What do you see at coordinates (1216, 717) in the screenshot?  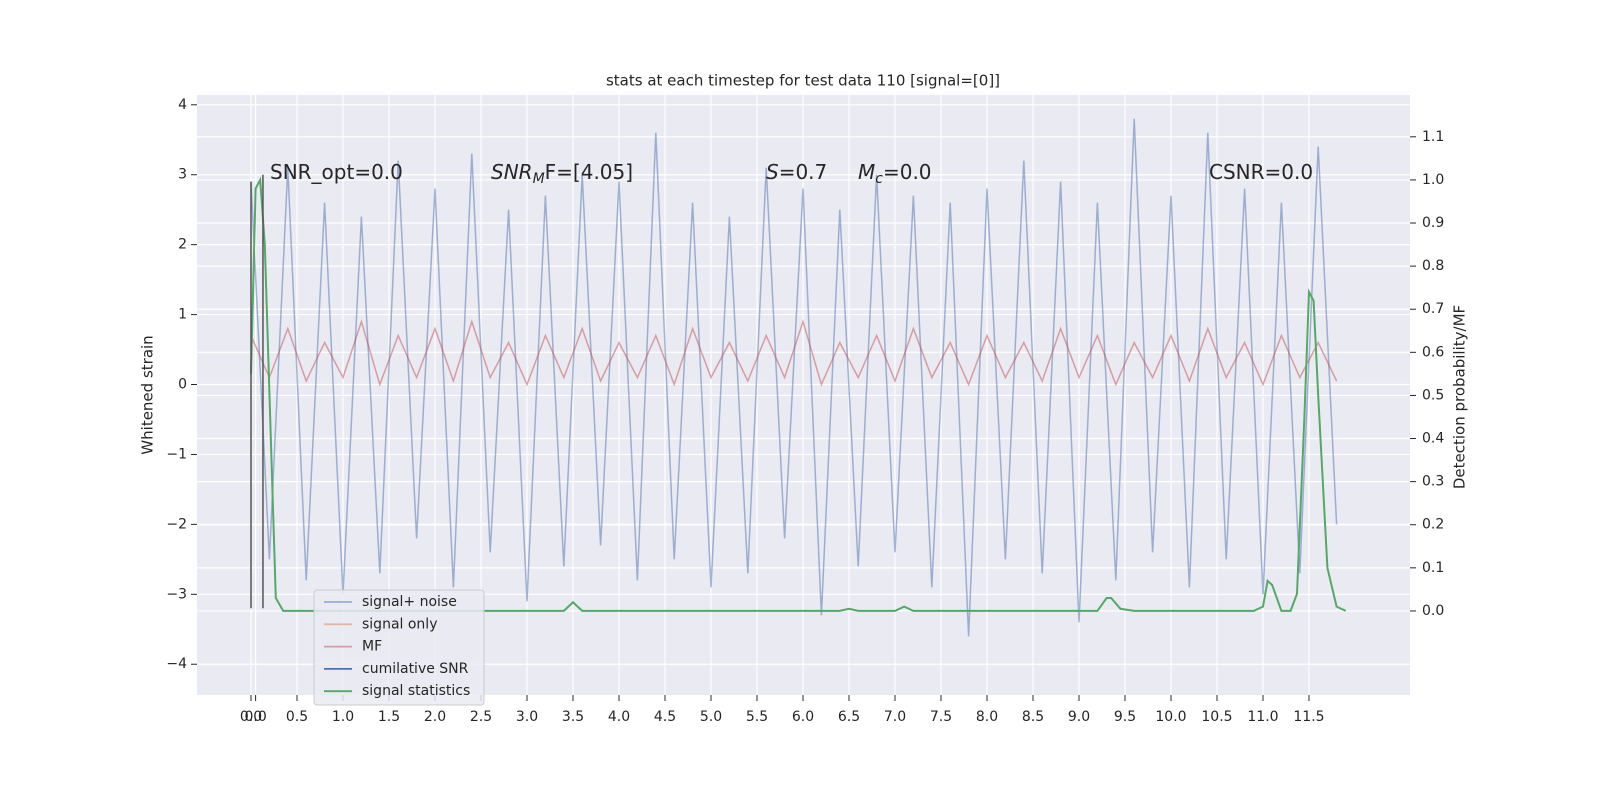 I see `x-tick-label: 10.5` at bounding box center [1216, 717].